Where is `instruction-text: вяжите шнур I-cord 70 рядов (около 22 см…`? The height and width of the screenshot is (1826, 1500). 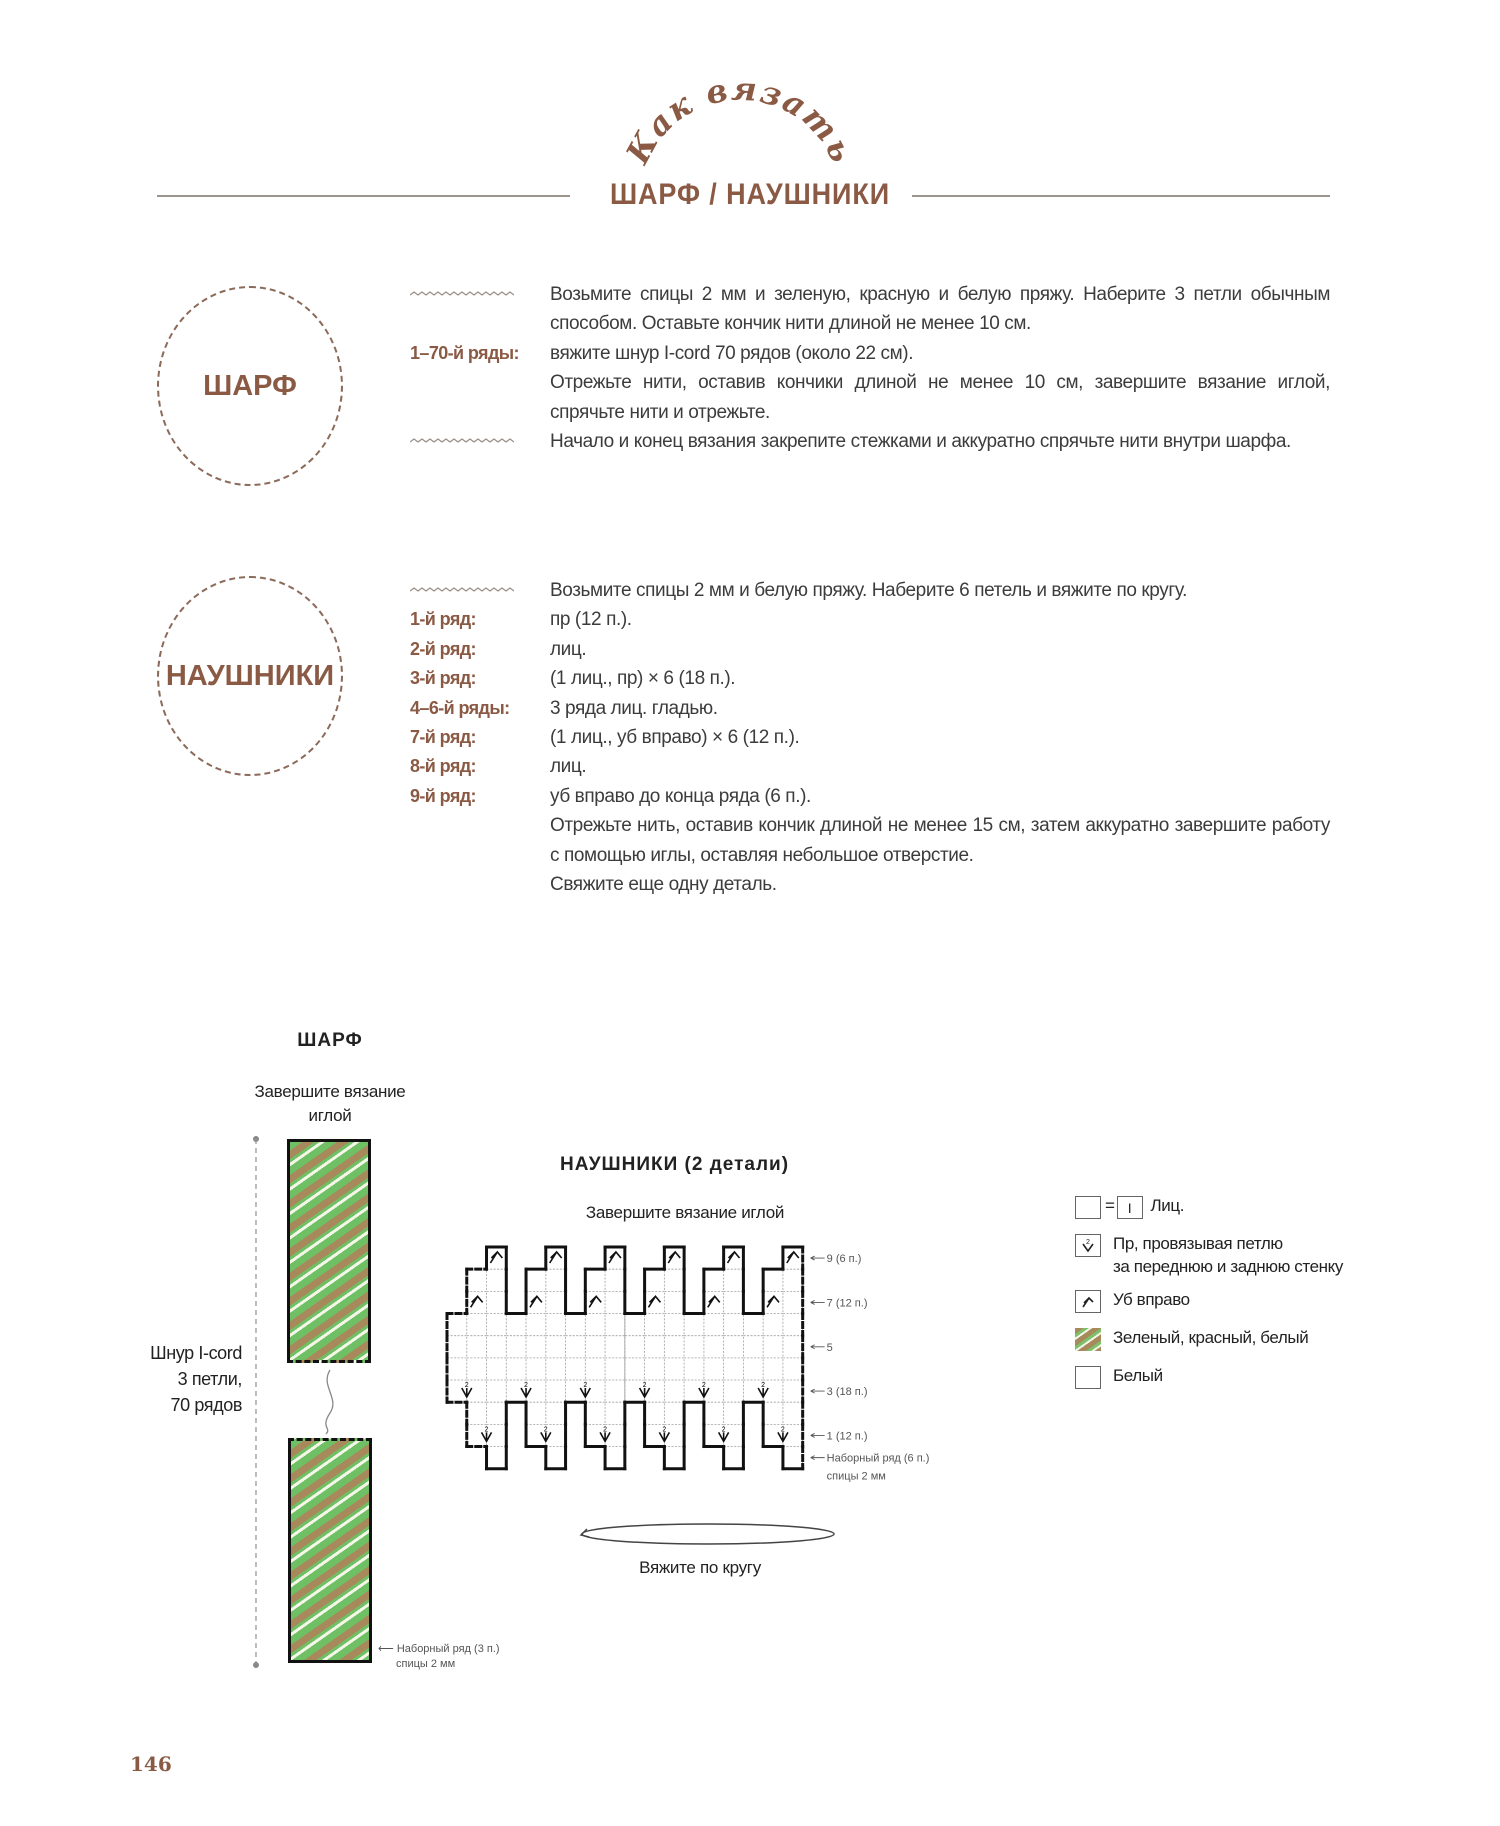
instruction-text: вяжите шнур I-cord 70 рядов (около 22 см… is located at coordinates (732, 353).